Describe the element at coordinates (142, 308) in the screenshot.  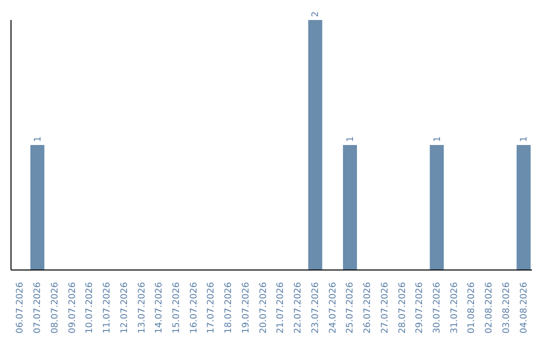
I see `x-tick-label: 13.07.2026` at that location.